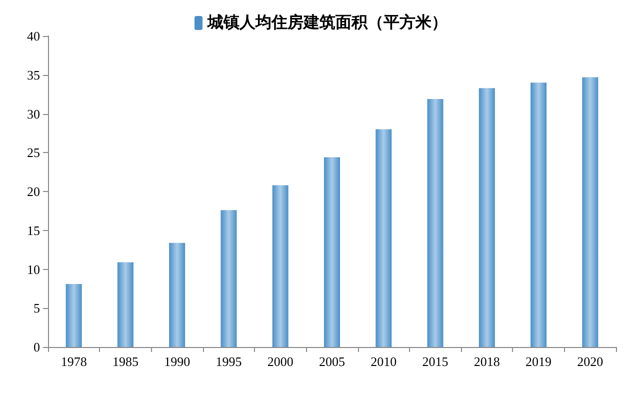 This screenshot has width=642, height=395. What do you see at coordinates (33, 114) in the screenshot?
I see `y-tick-label: 30` at bounding box center [33, 114].